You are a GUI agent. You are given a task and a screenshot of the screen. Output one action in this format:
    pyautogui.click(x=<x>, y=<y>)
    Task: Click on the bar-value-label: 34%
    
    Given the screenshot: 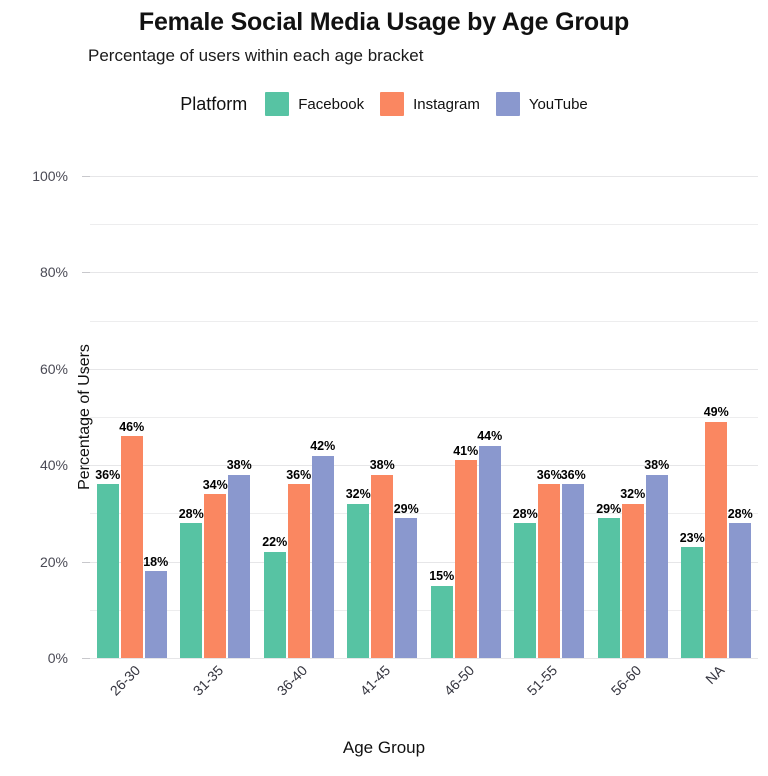 What is the action you would take?
    pyautogui.click(x=215, y=484)
    